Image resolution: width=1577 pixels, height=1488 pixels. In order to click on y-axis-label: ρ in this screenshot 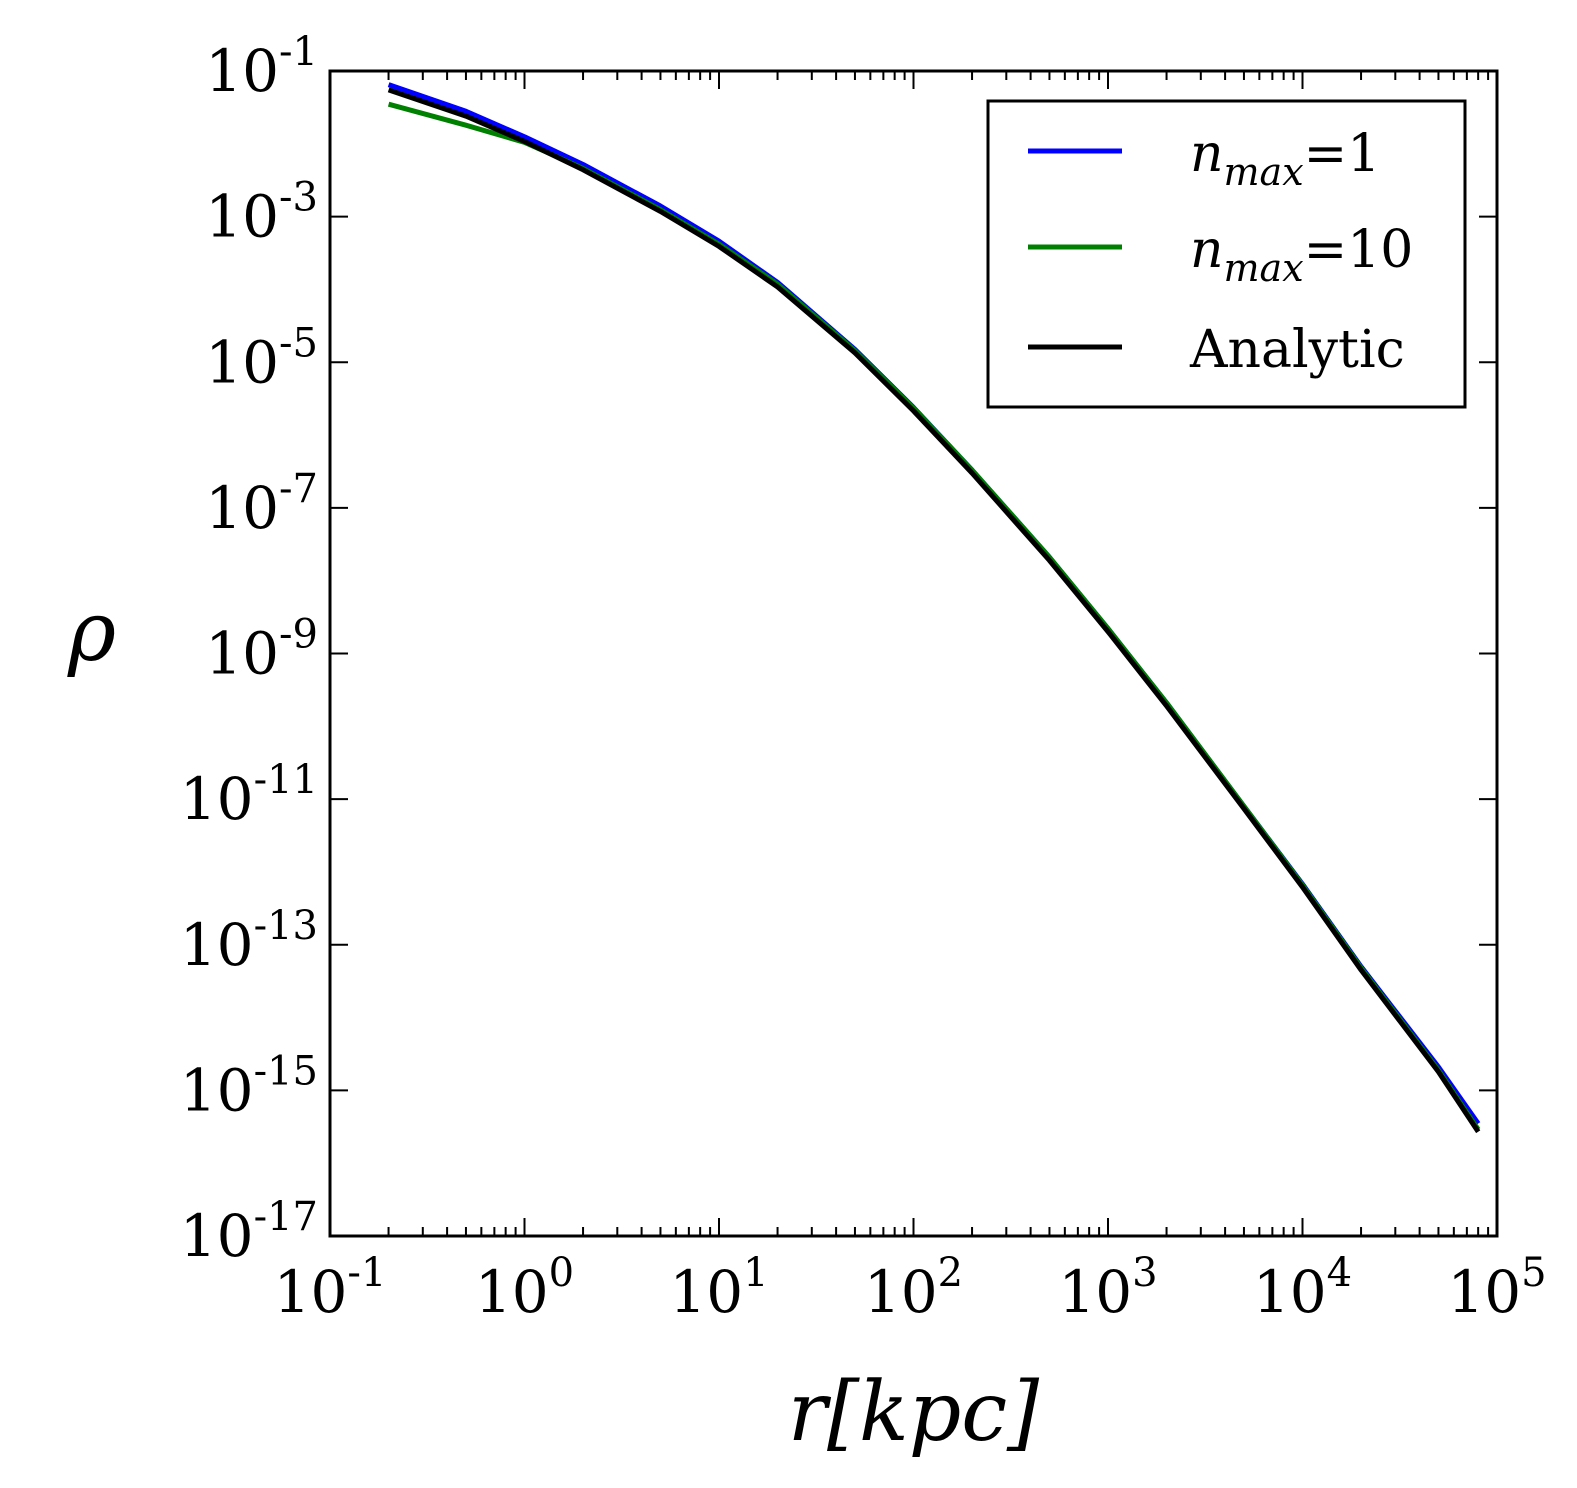, I will do `click(91, 632)`.